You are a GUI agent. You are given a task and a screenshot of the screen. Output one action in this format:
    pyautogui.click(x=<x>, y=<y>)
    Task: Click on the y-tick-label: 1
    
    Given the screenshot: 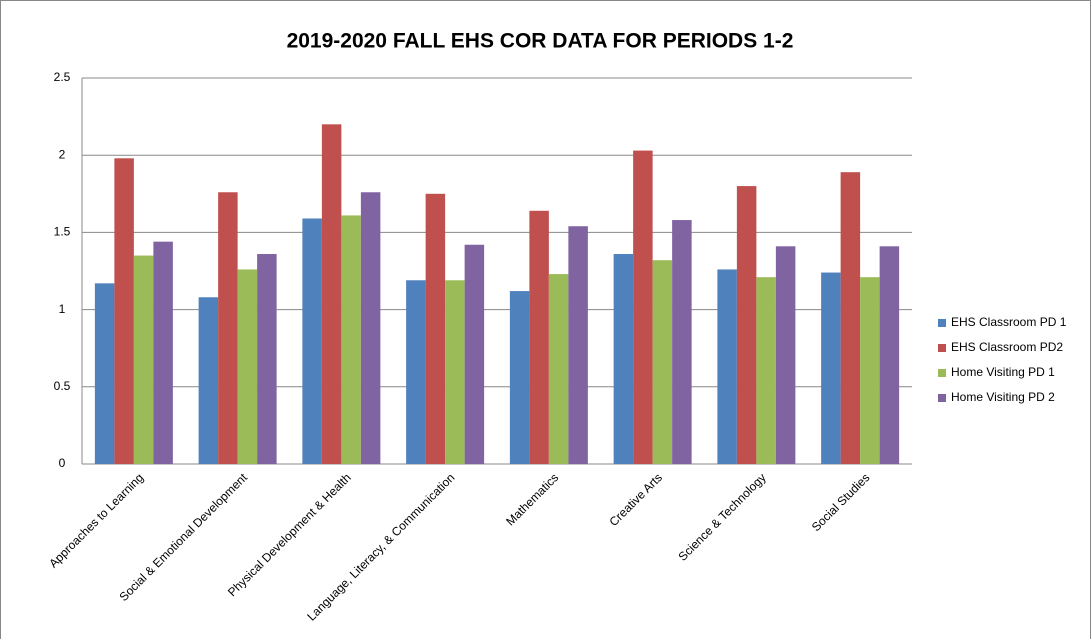 What is the action you would take?
    pyautogui.click(x=62, y=309)
    